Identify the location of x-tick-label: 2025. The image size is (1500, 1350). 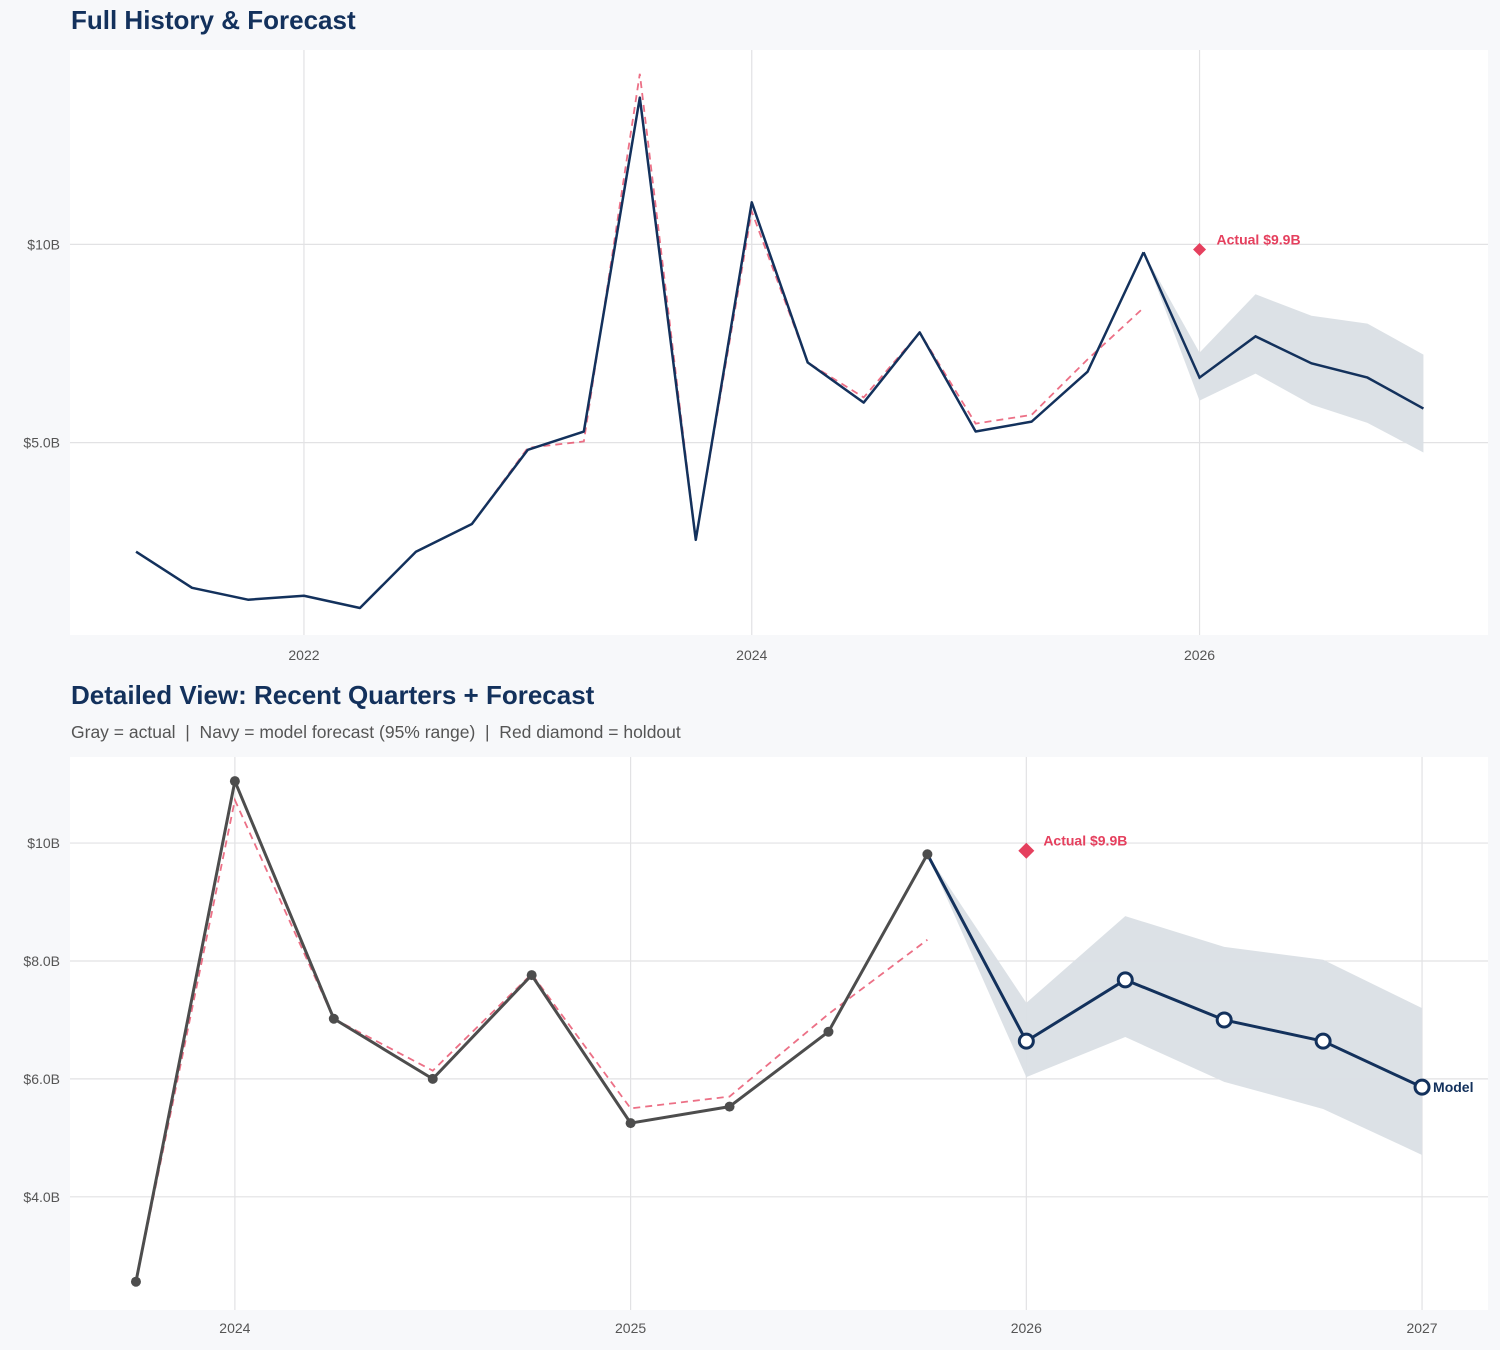
(630, 1328).